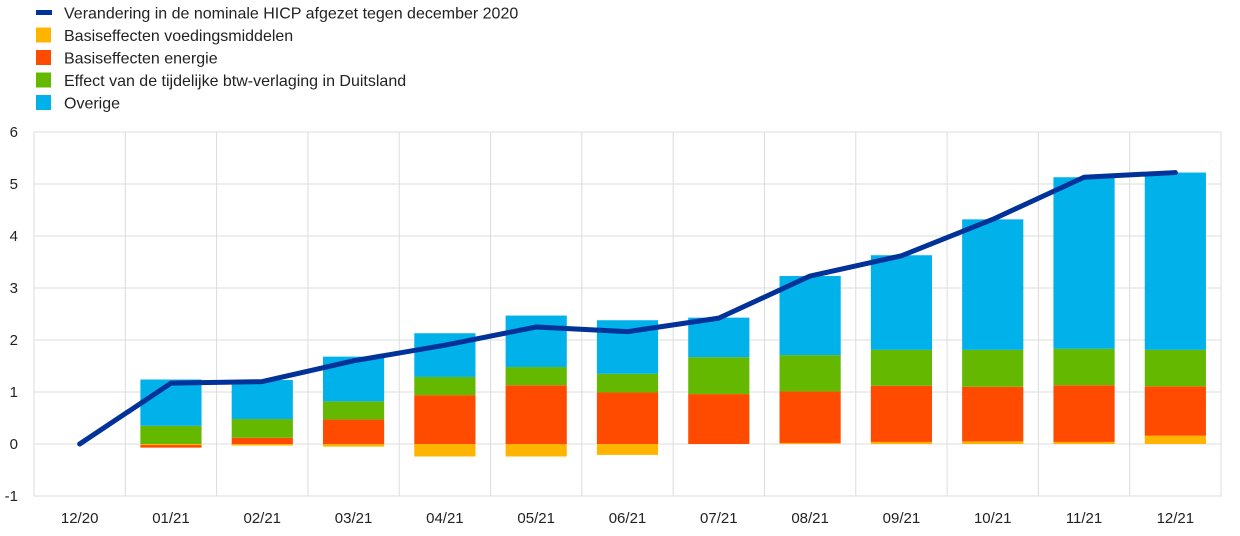 This screenshot has width=1240, height=536. Describe the element at coordinates (1084, 518) in the screenshot. I see `x-tick-label: 11/21` at that location.